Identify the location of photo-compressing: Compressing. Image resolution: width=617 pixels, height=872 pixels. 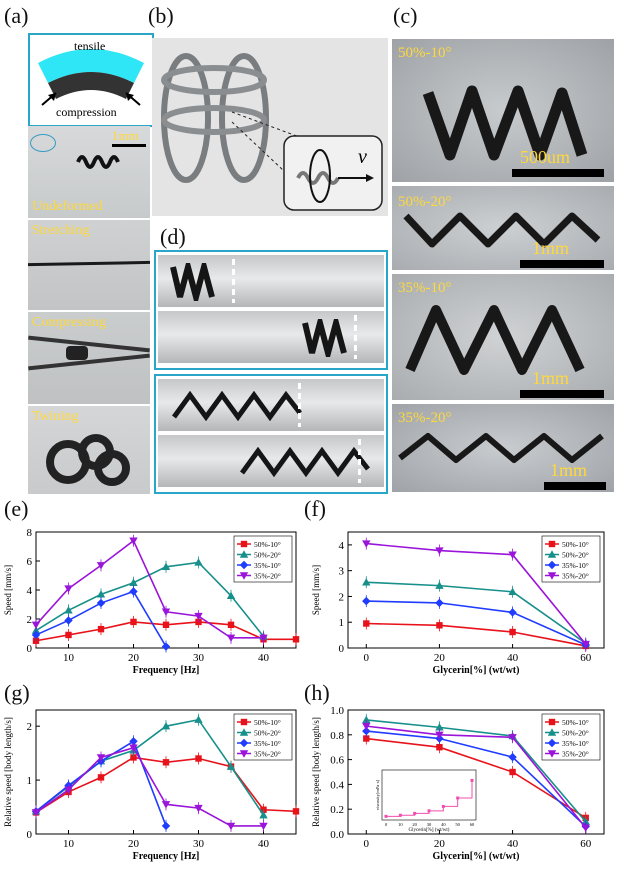
(89, 358).